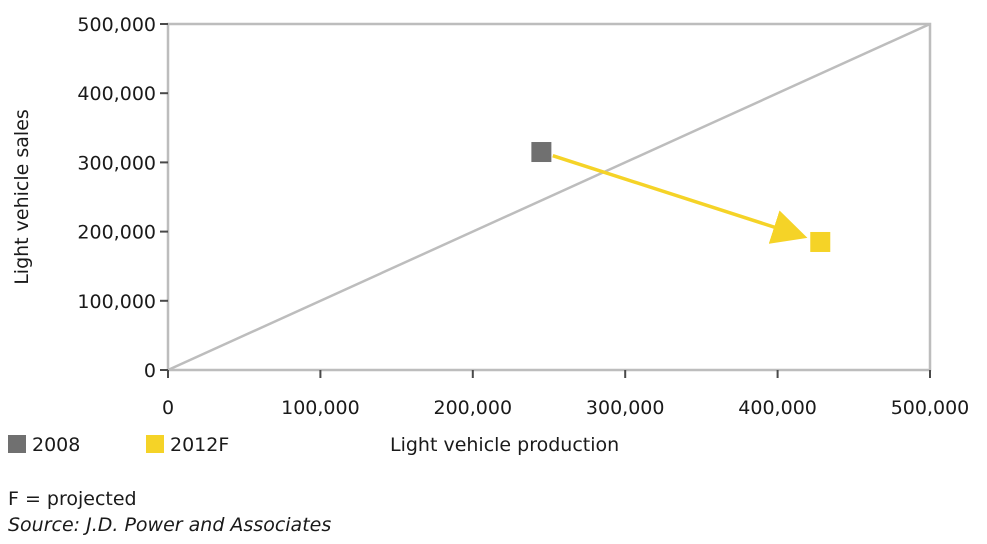 This screenshot has height=544, width=987. Describe the element at coordinates (116, 94) in the screenshot. I see `y-tick-label: 400,000` at that location.